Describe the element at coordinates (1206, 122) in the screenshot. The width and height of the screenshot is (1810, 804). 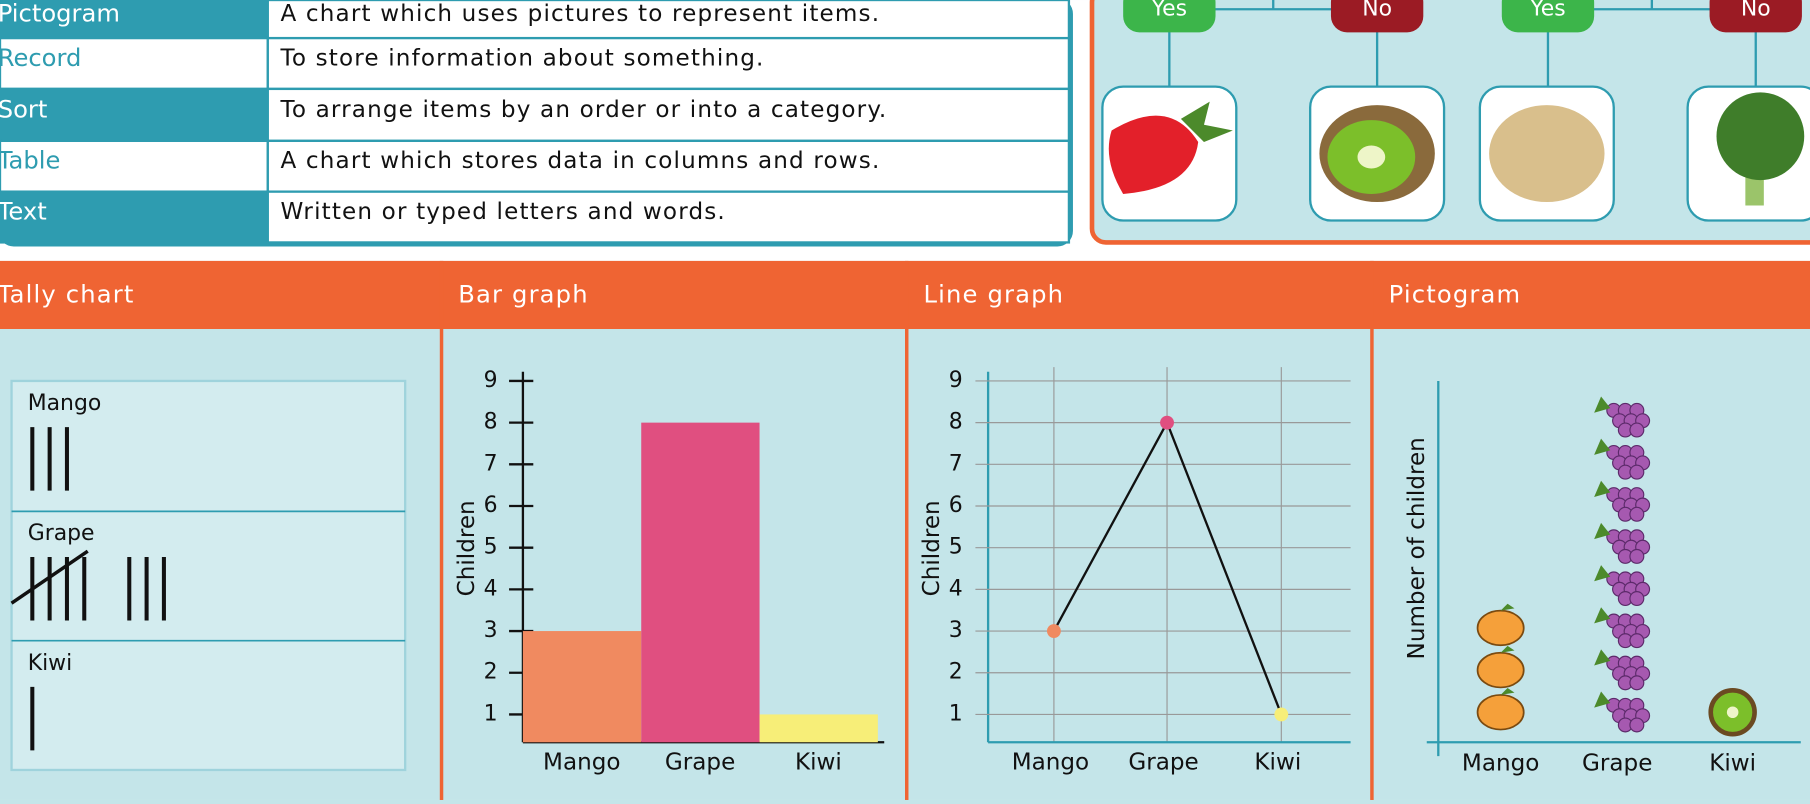
I see `leaves` at that location.